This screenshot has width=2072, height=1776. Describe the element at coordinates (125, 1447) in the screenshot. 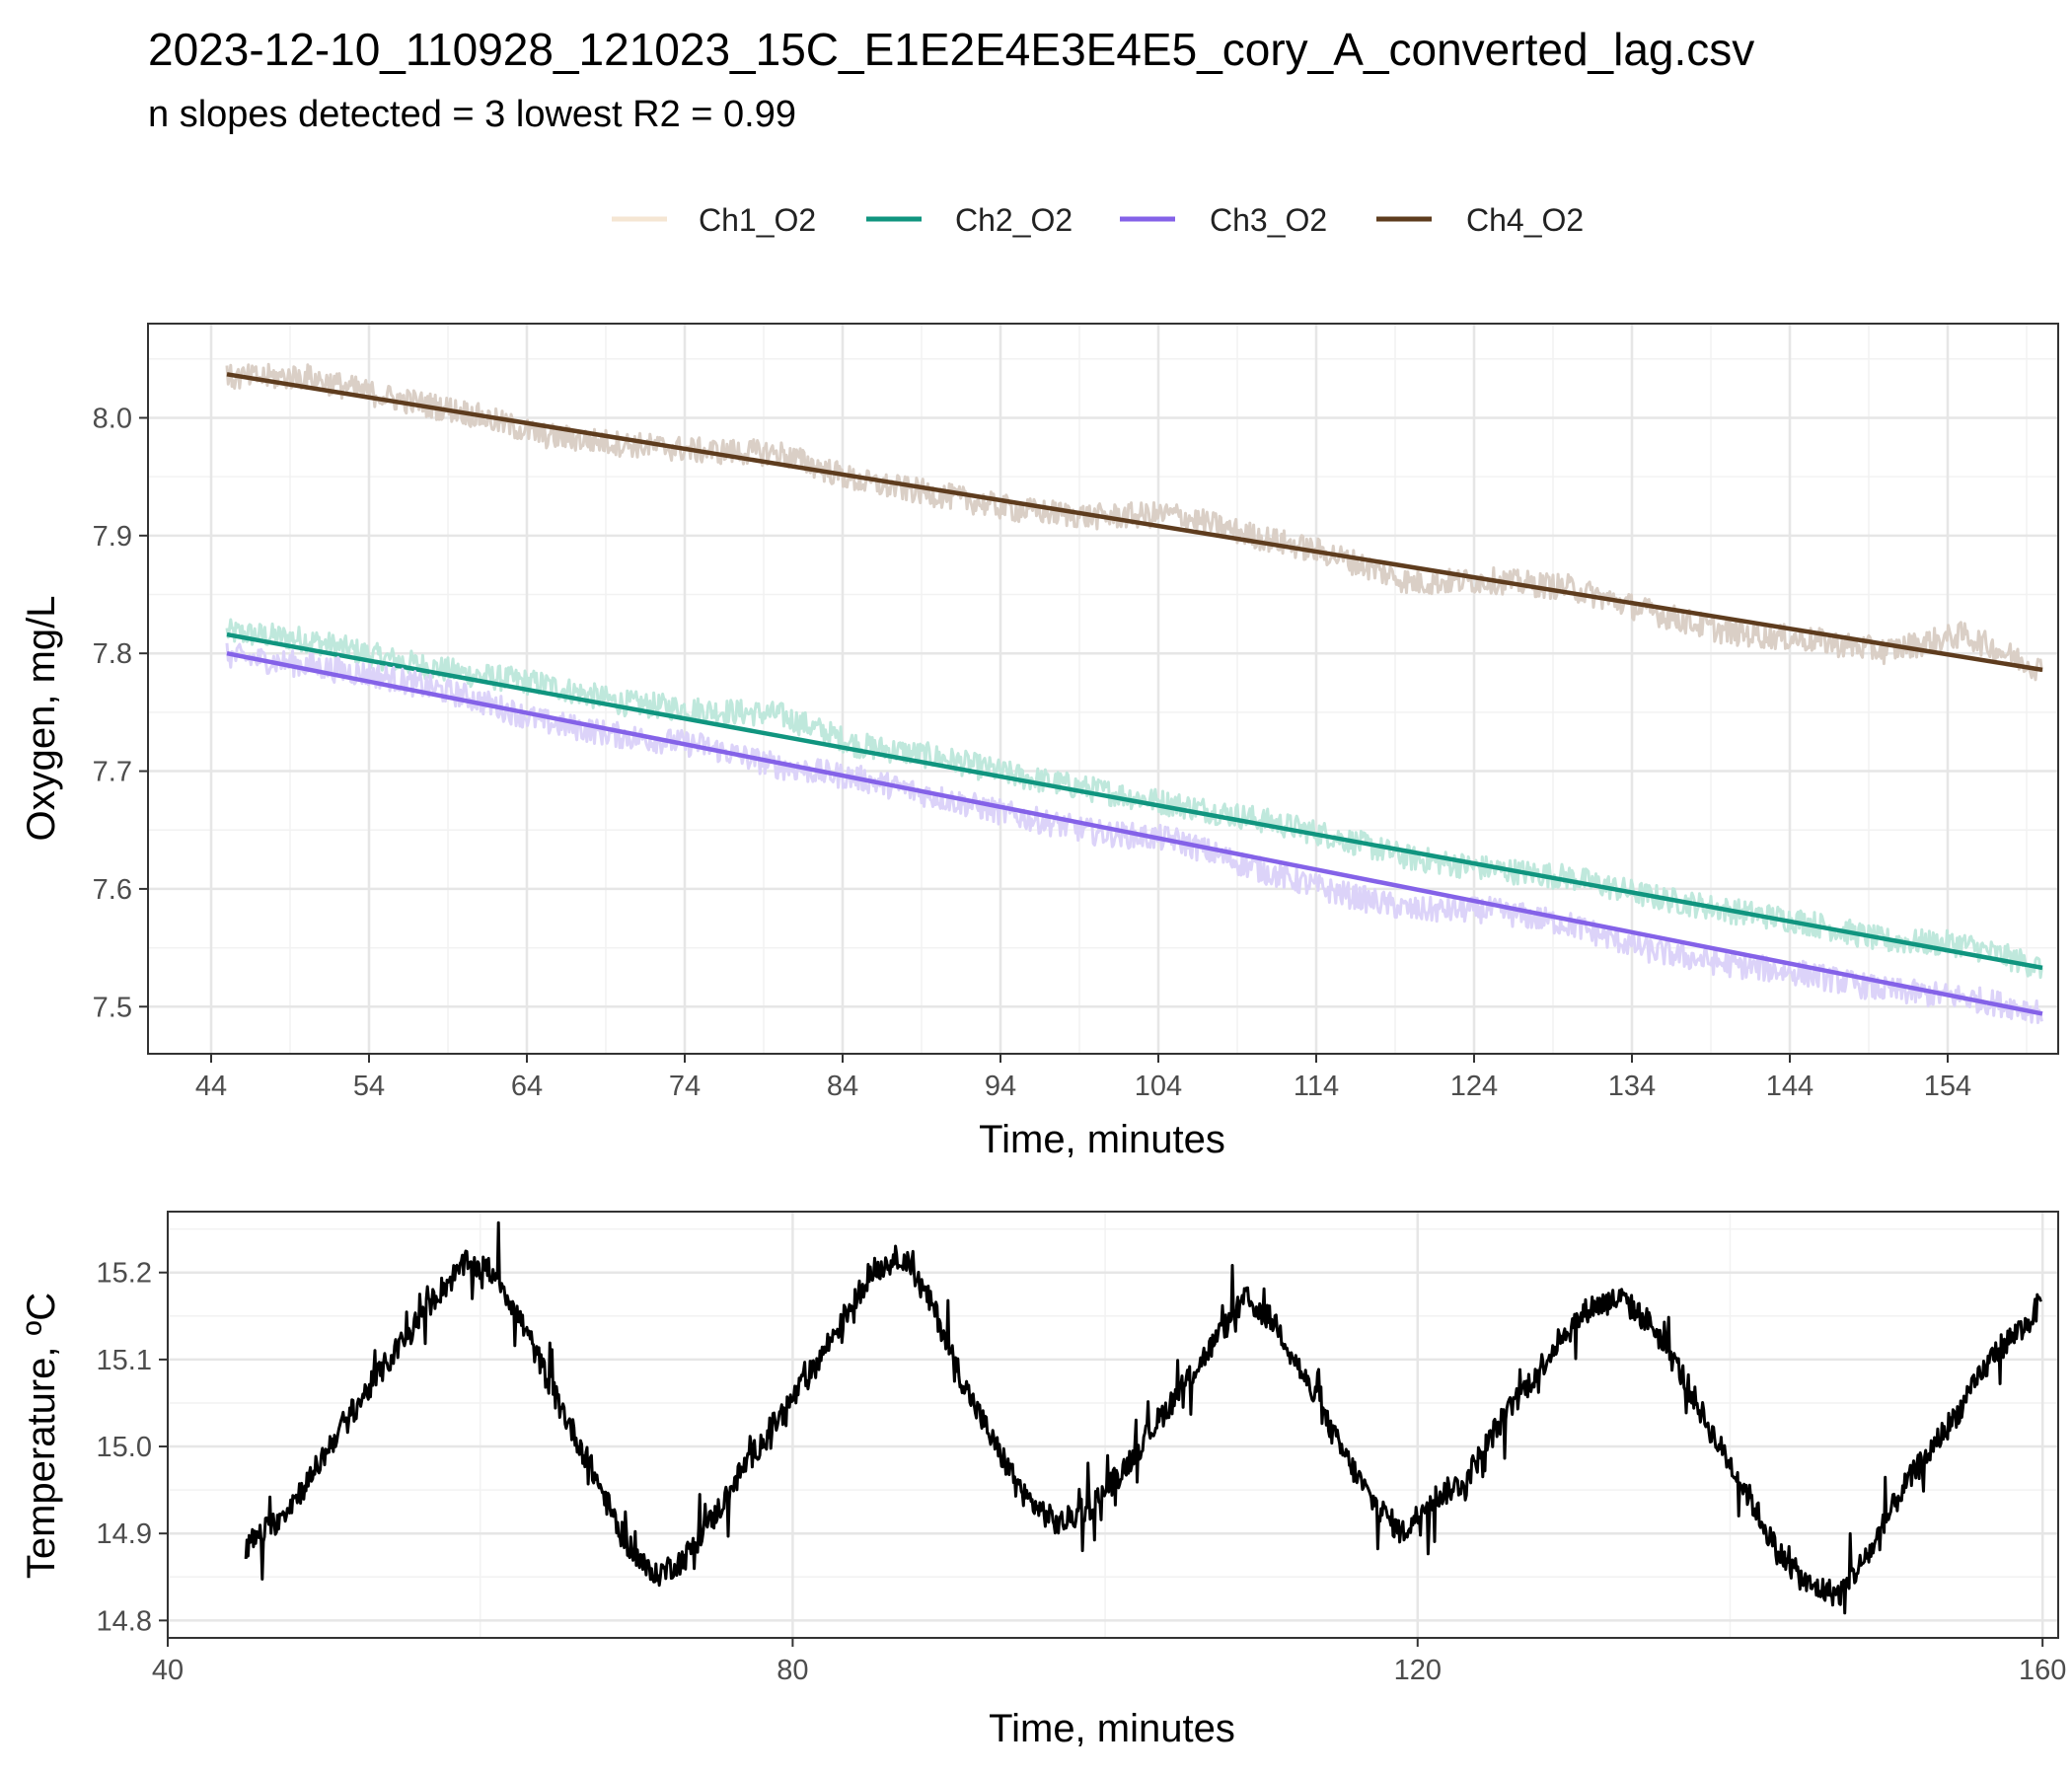

I see `temperature-y-tick-label: 15.0` at that location.